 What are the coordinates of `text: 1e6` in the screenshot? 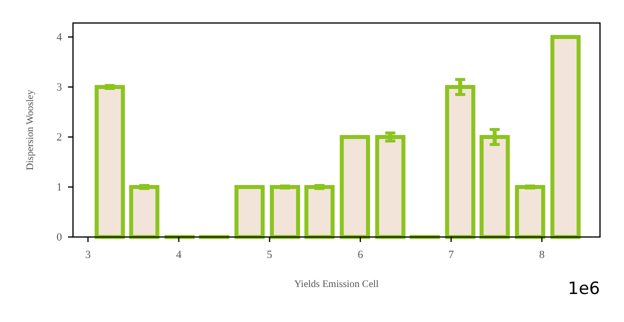 It's located at (584, 289).